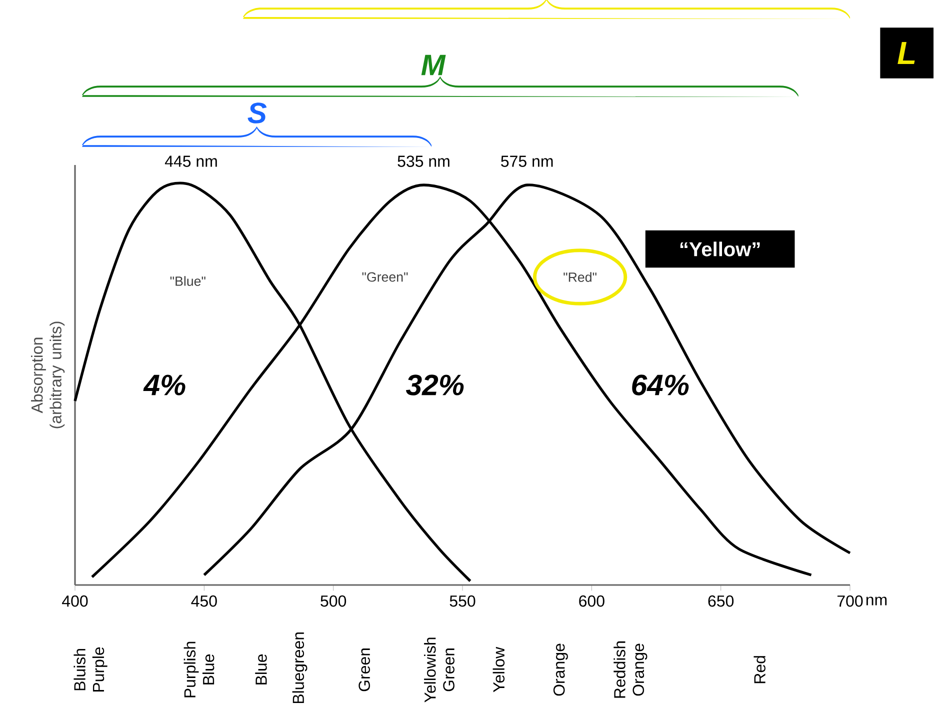 This screenshot has height=708, width=938. Describe the element at coordinates (364, 670) in the screenshot. I see `text: Green` at that location.